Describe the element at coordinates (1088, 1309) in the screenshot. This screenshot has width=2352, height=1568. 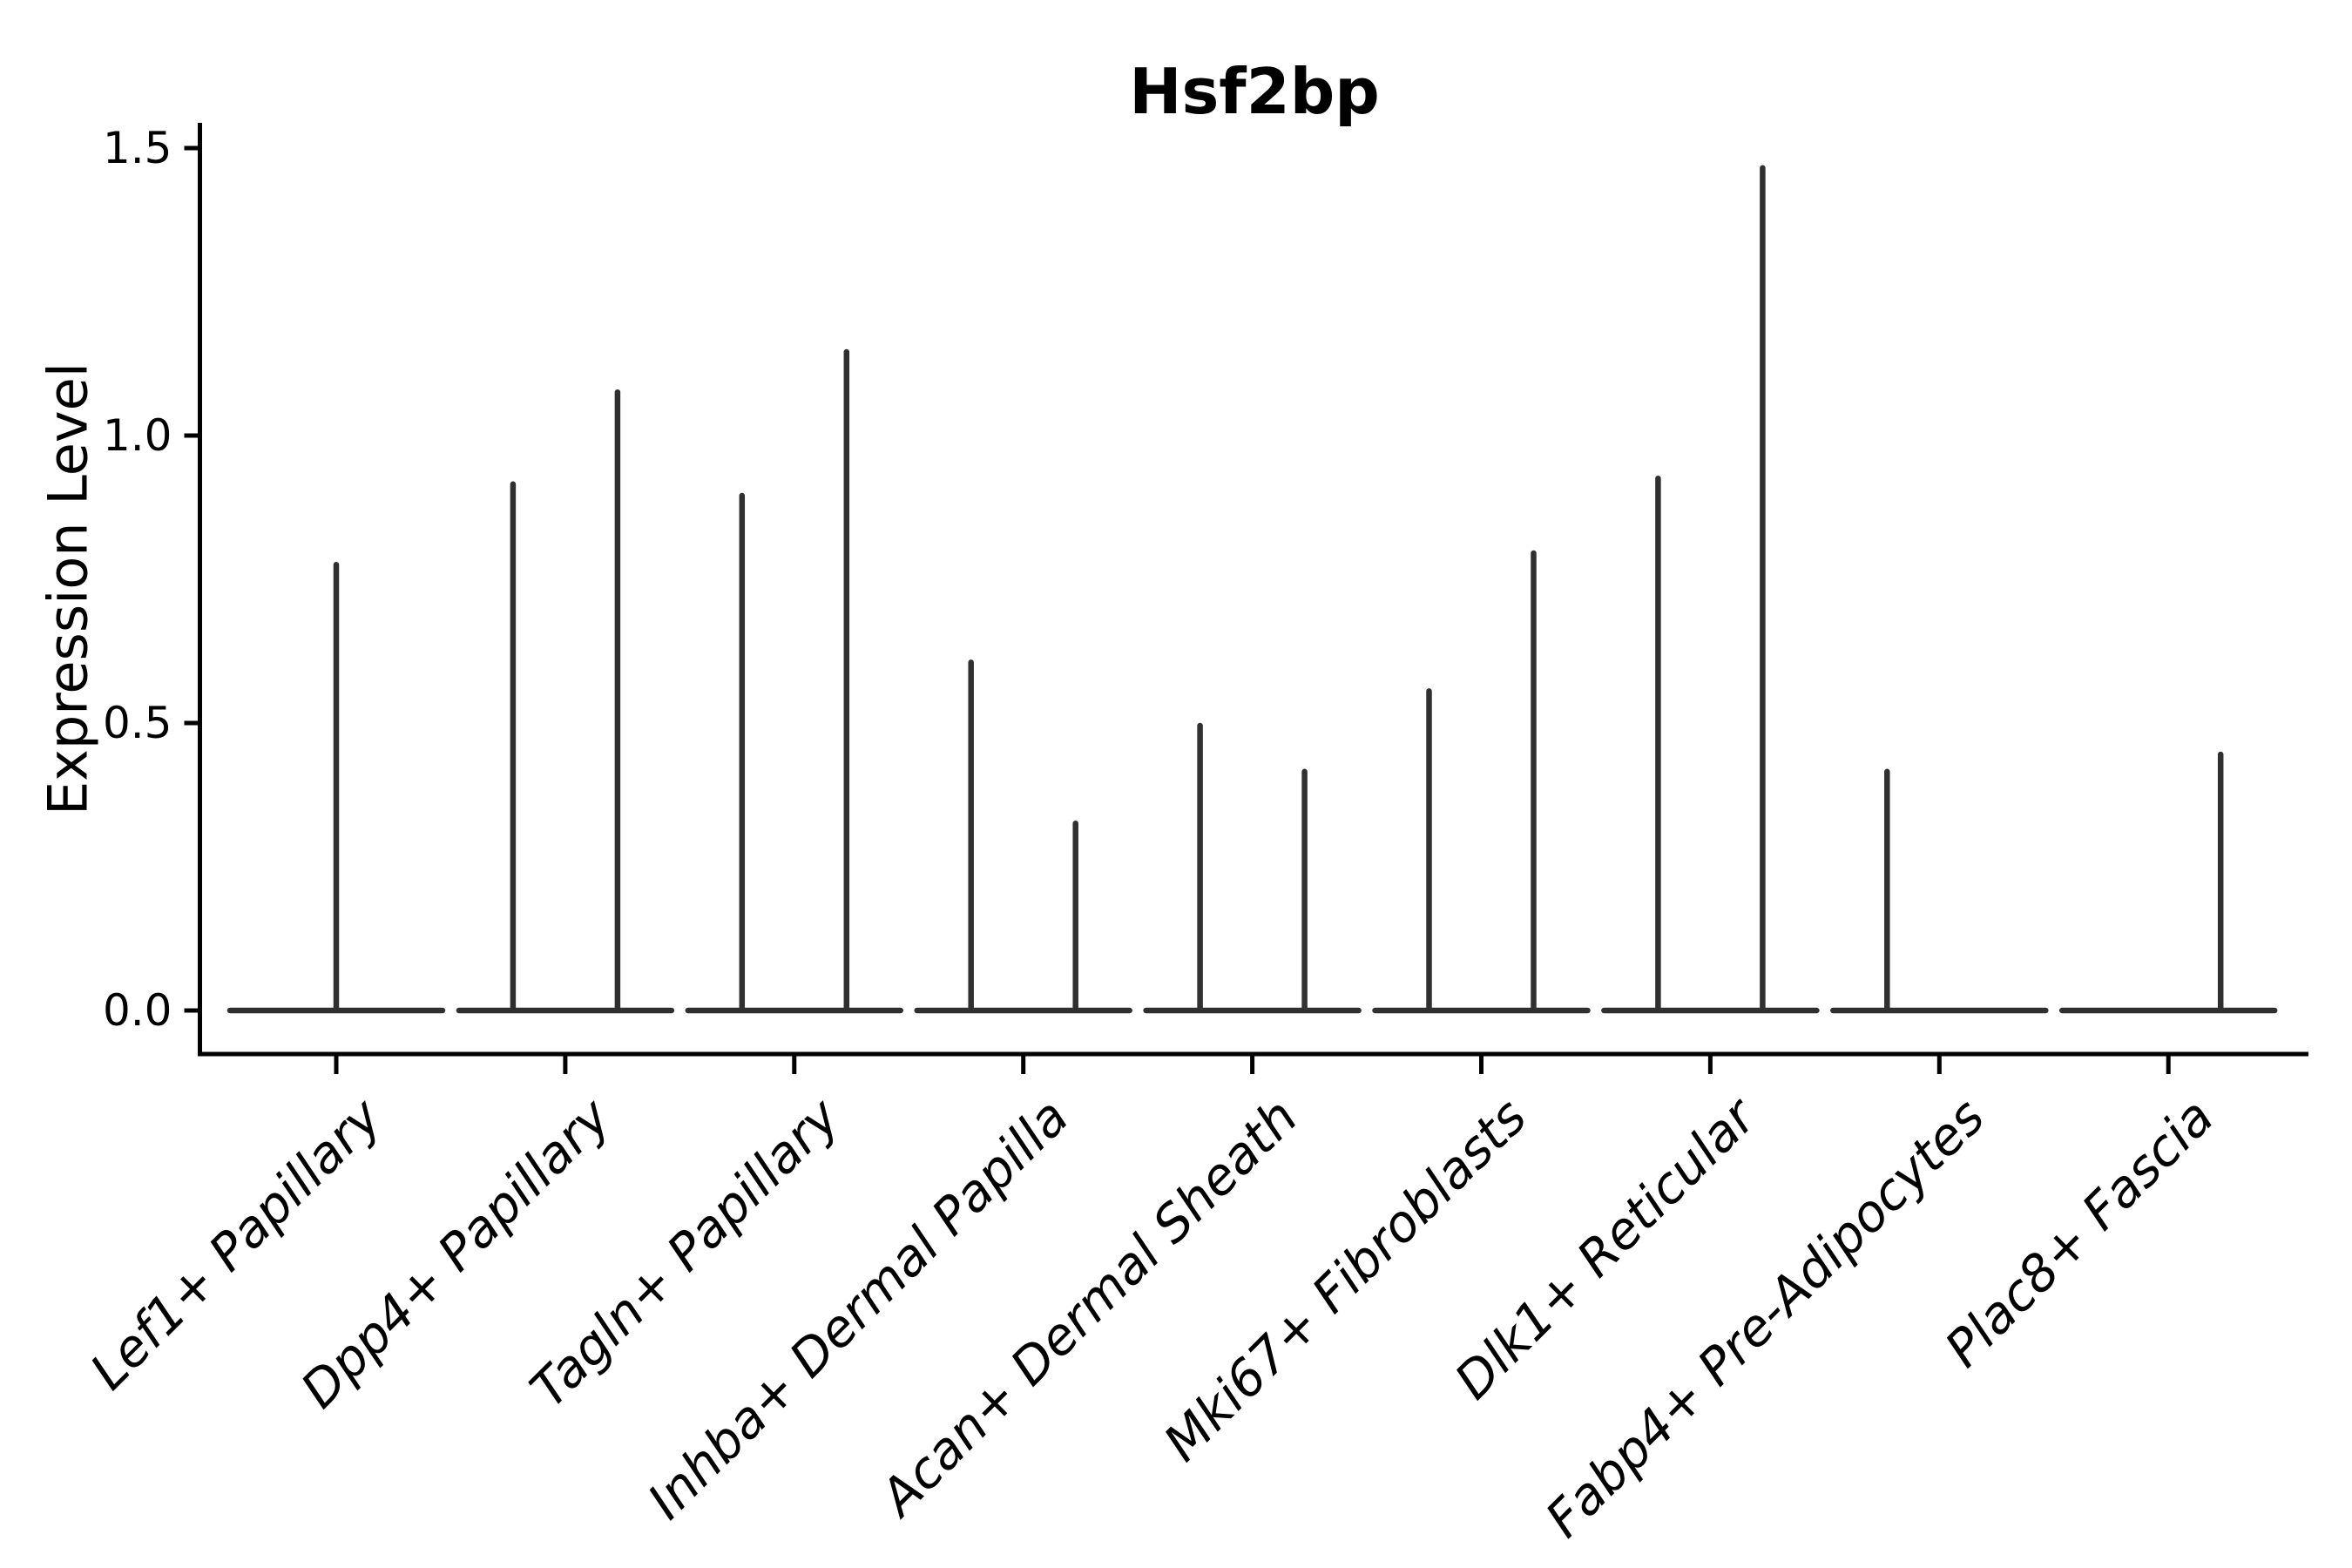
I see `x-category-label: Acan+ Dermal Sheath` at that location.